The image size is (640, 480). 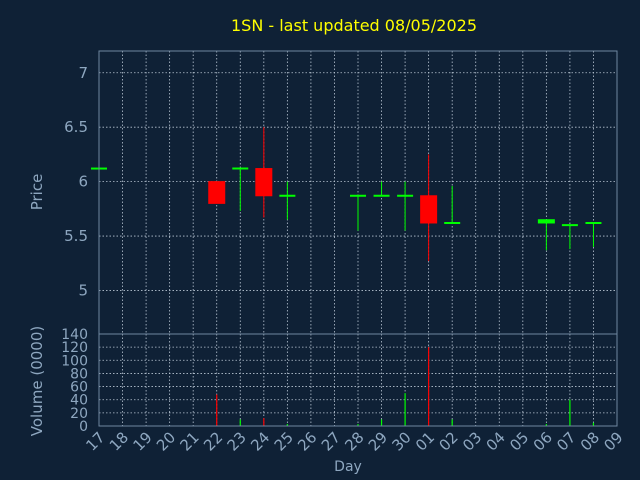 I want to click on volume-tick-label: 60, so click(x=79, y=388).